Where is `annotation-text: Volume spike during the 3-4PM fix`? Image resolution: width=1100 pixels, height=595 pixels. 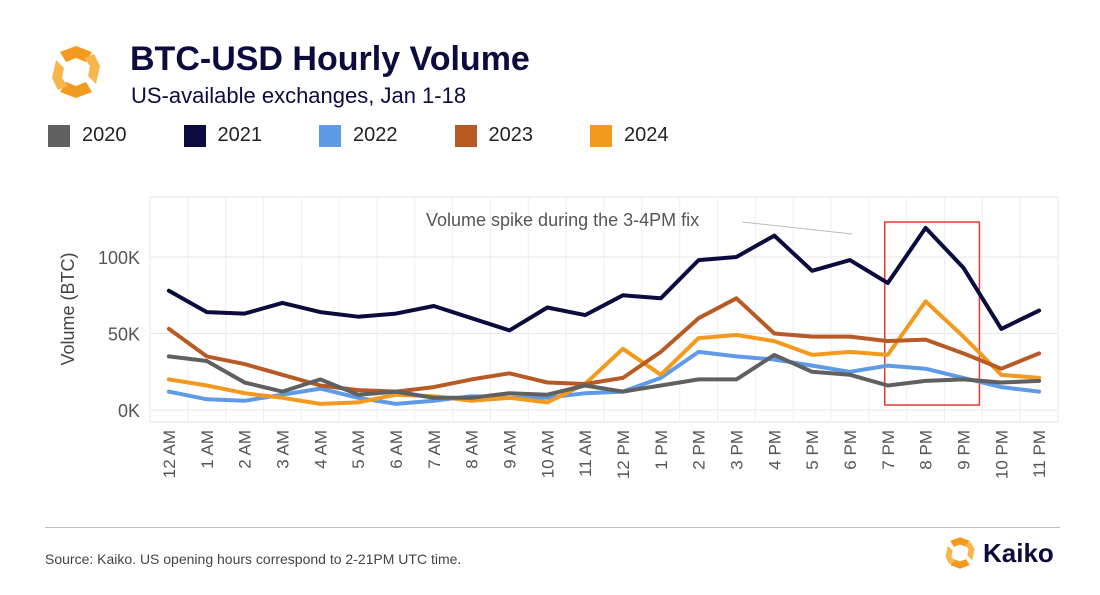 annotation-text: Volume spike during the 3-4PM fix is located at coordinates (562, 220).